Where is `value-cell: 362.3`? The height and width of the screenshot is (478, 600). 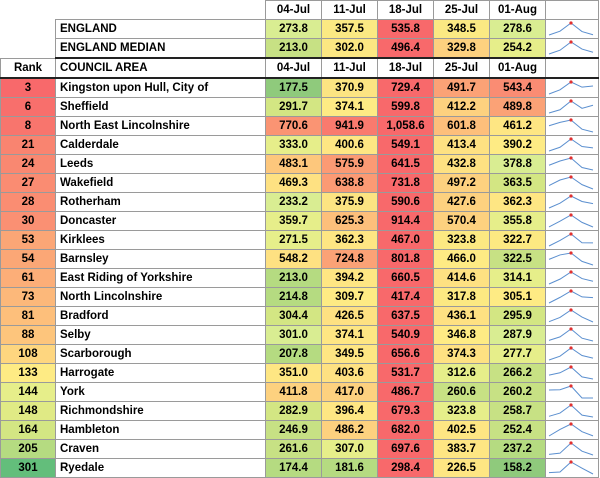 value-cell: 362.3 is located at coordinates (349, 240).